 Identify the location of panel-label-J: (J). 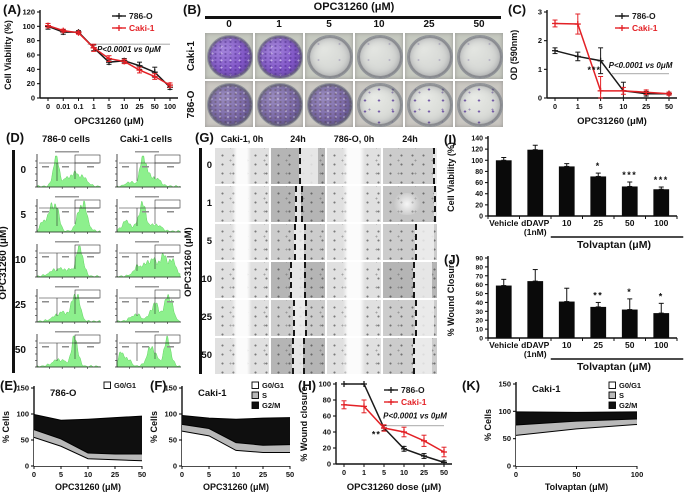
(452, 259).